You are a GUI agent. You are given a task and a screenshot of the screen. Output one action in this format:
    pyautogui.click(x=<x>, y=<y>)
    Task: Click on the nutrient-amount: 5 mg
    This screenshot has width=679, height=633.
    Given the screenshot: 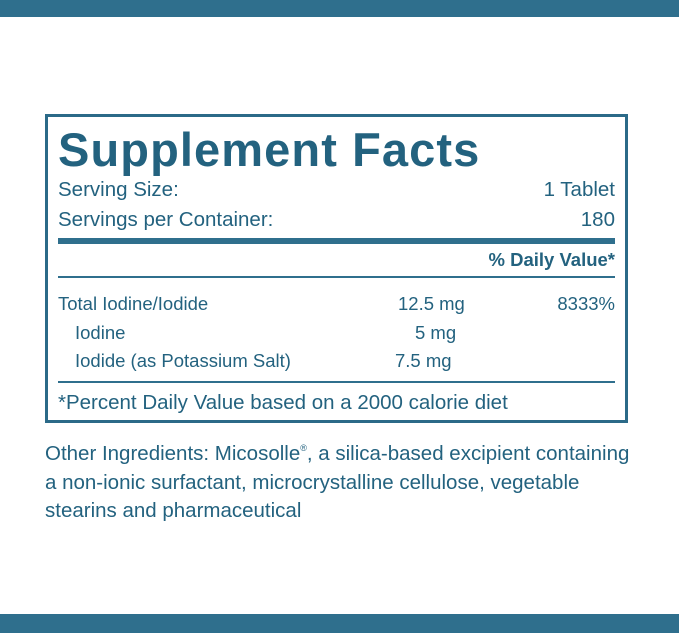 What is the action you would take?
    pyautogui.click(x=436, y=332)
    